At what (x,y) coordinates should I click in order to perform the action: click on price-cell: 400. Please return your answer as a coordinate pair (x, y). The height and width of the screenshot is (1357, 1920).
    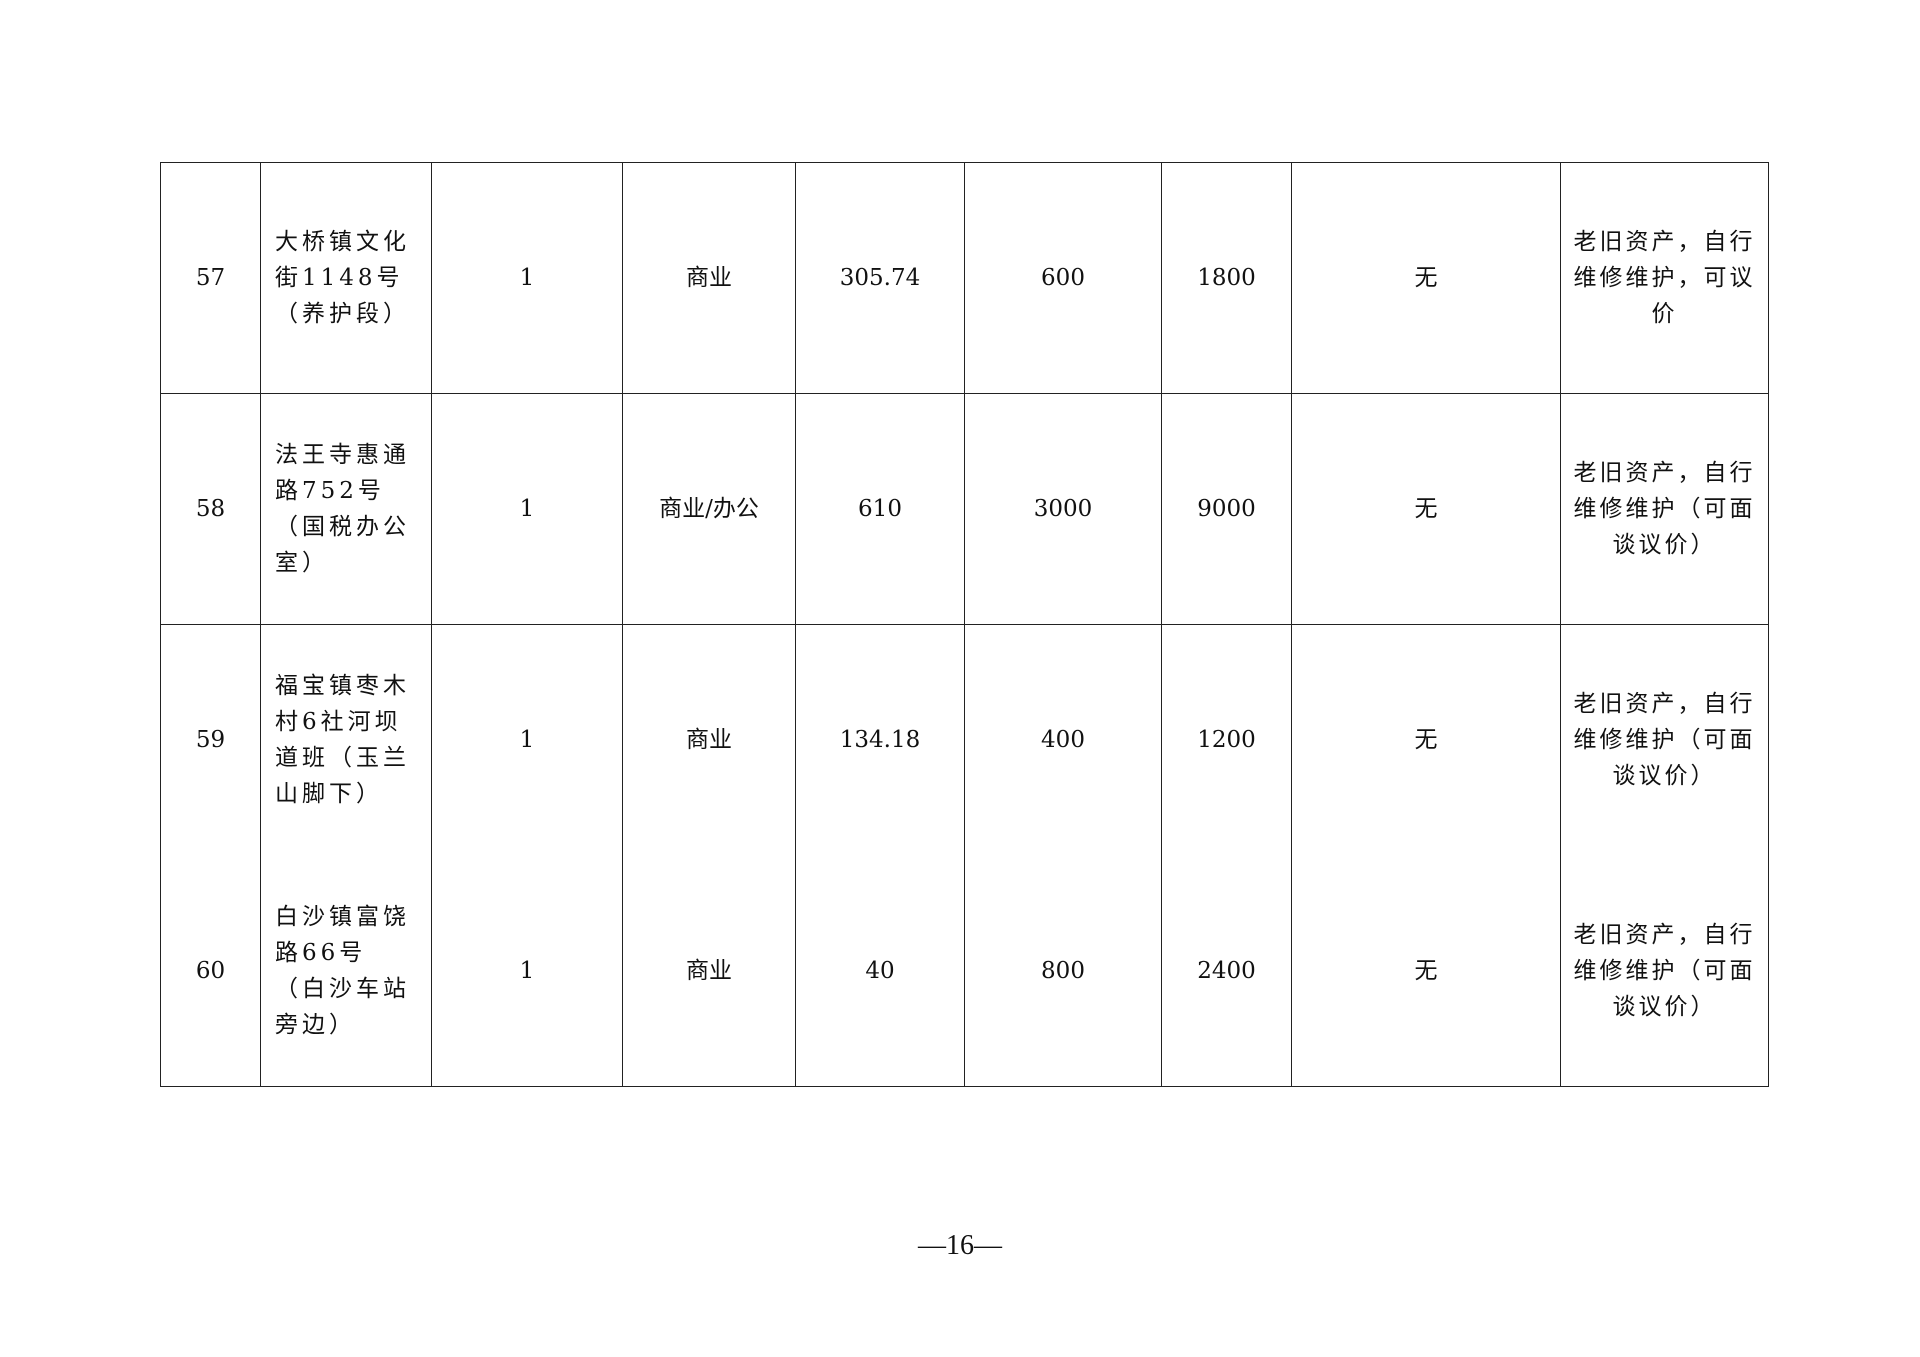
    Looking at the image, I should click on (1063, 740).